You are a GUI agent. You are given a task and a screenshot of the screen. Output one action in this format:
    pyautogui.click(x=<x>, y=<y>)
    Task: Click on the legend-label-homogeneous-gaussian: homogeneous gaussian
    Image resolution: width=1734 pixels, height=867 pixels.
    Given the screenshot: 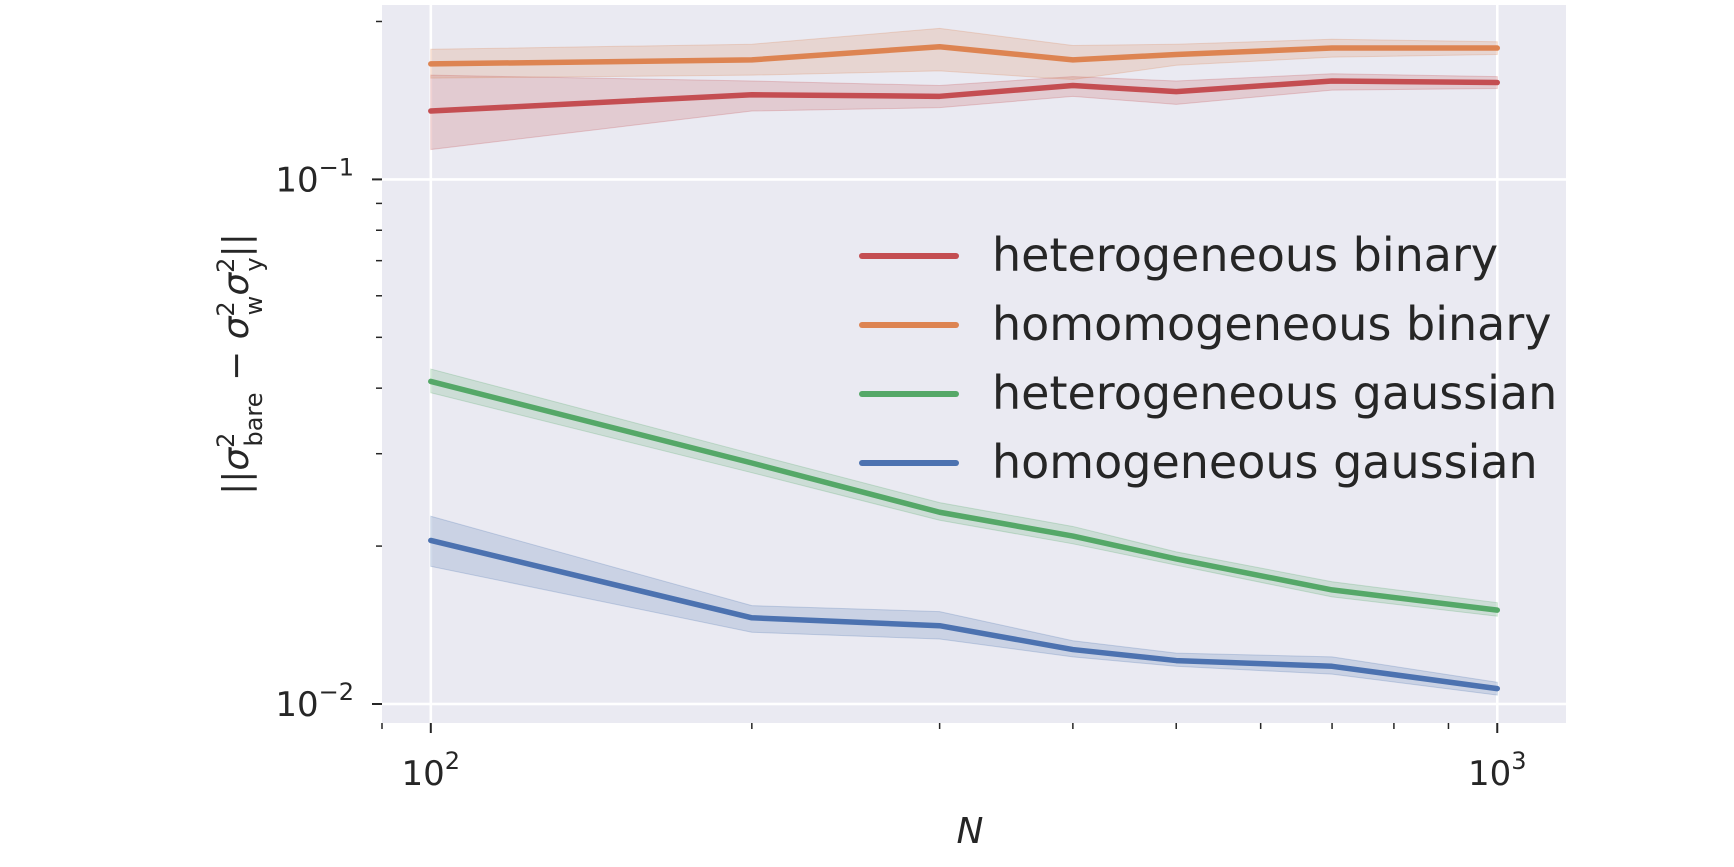 What is the action you would take?
    pyautogui.click(x=1265, y=462)
    